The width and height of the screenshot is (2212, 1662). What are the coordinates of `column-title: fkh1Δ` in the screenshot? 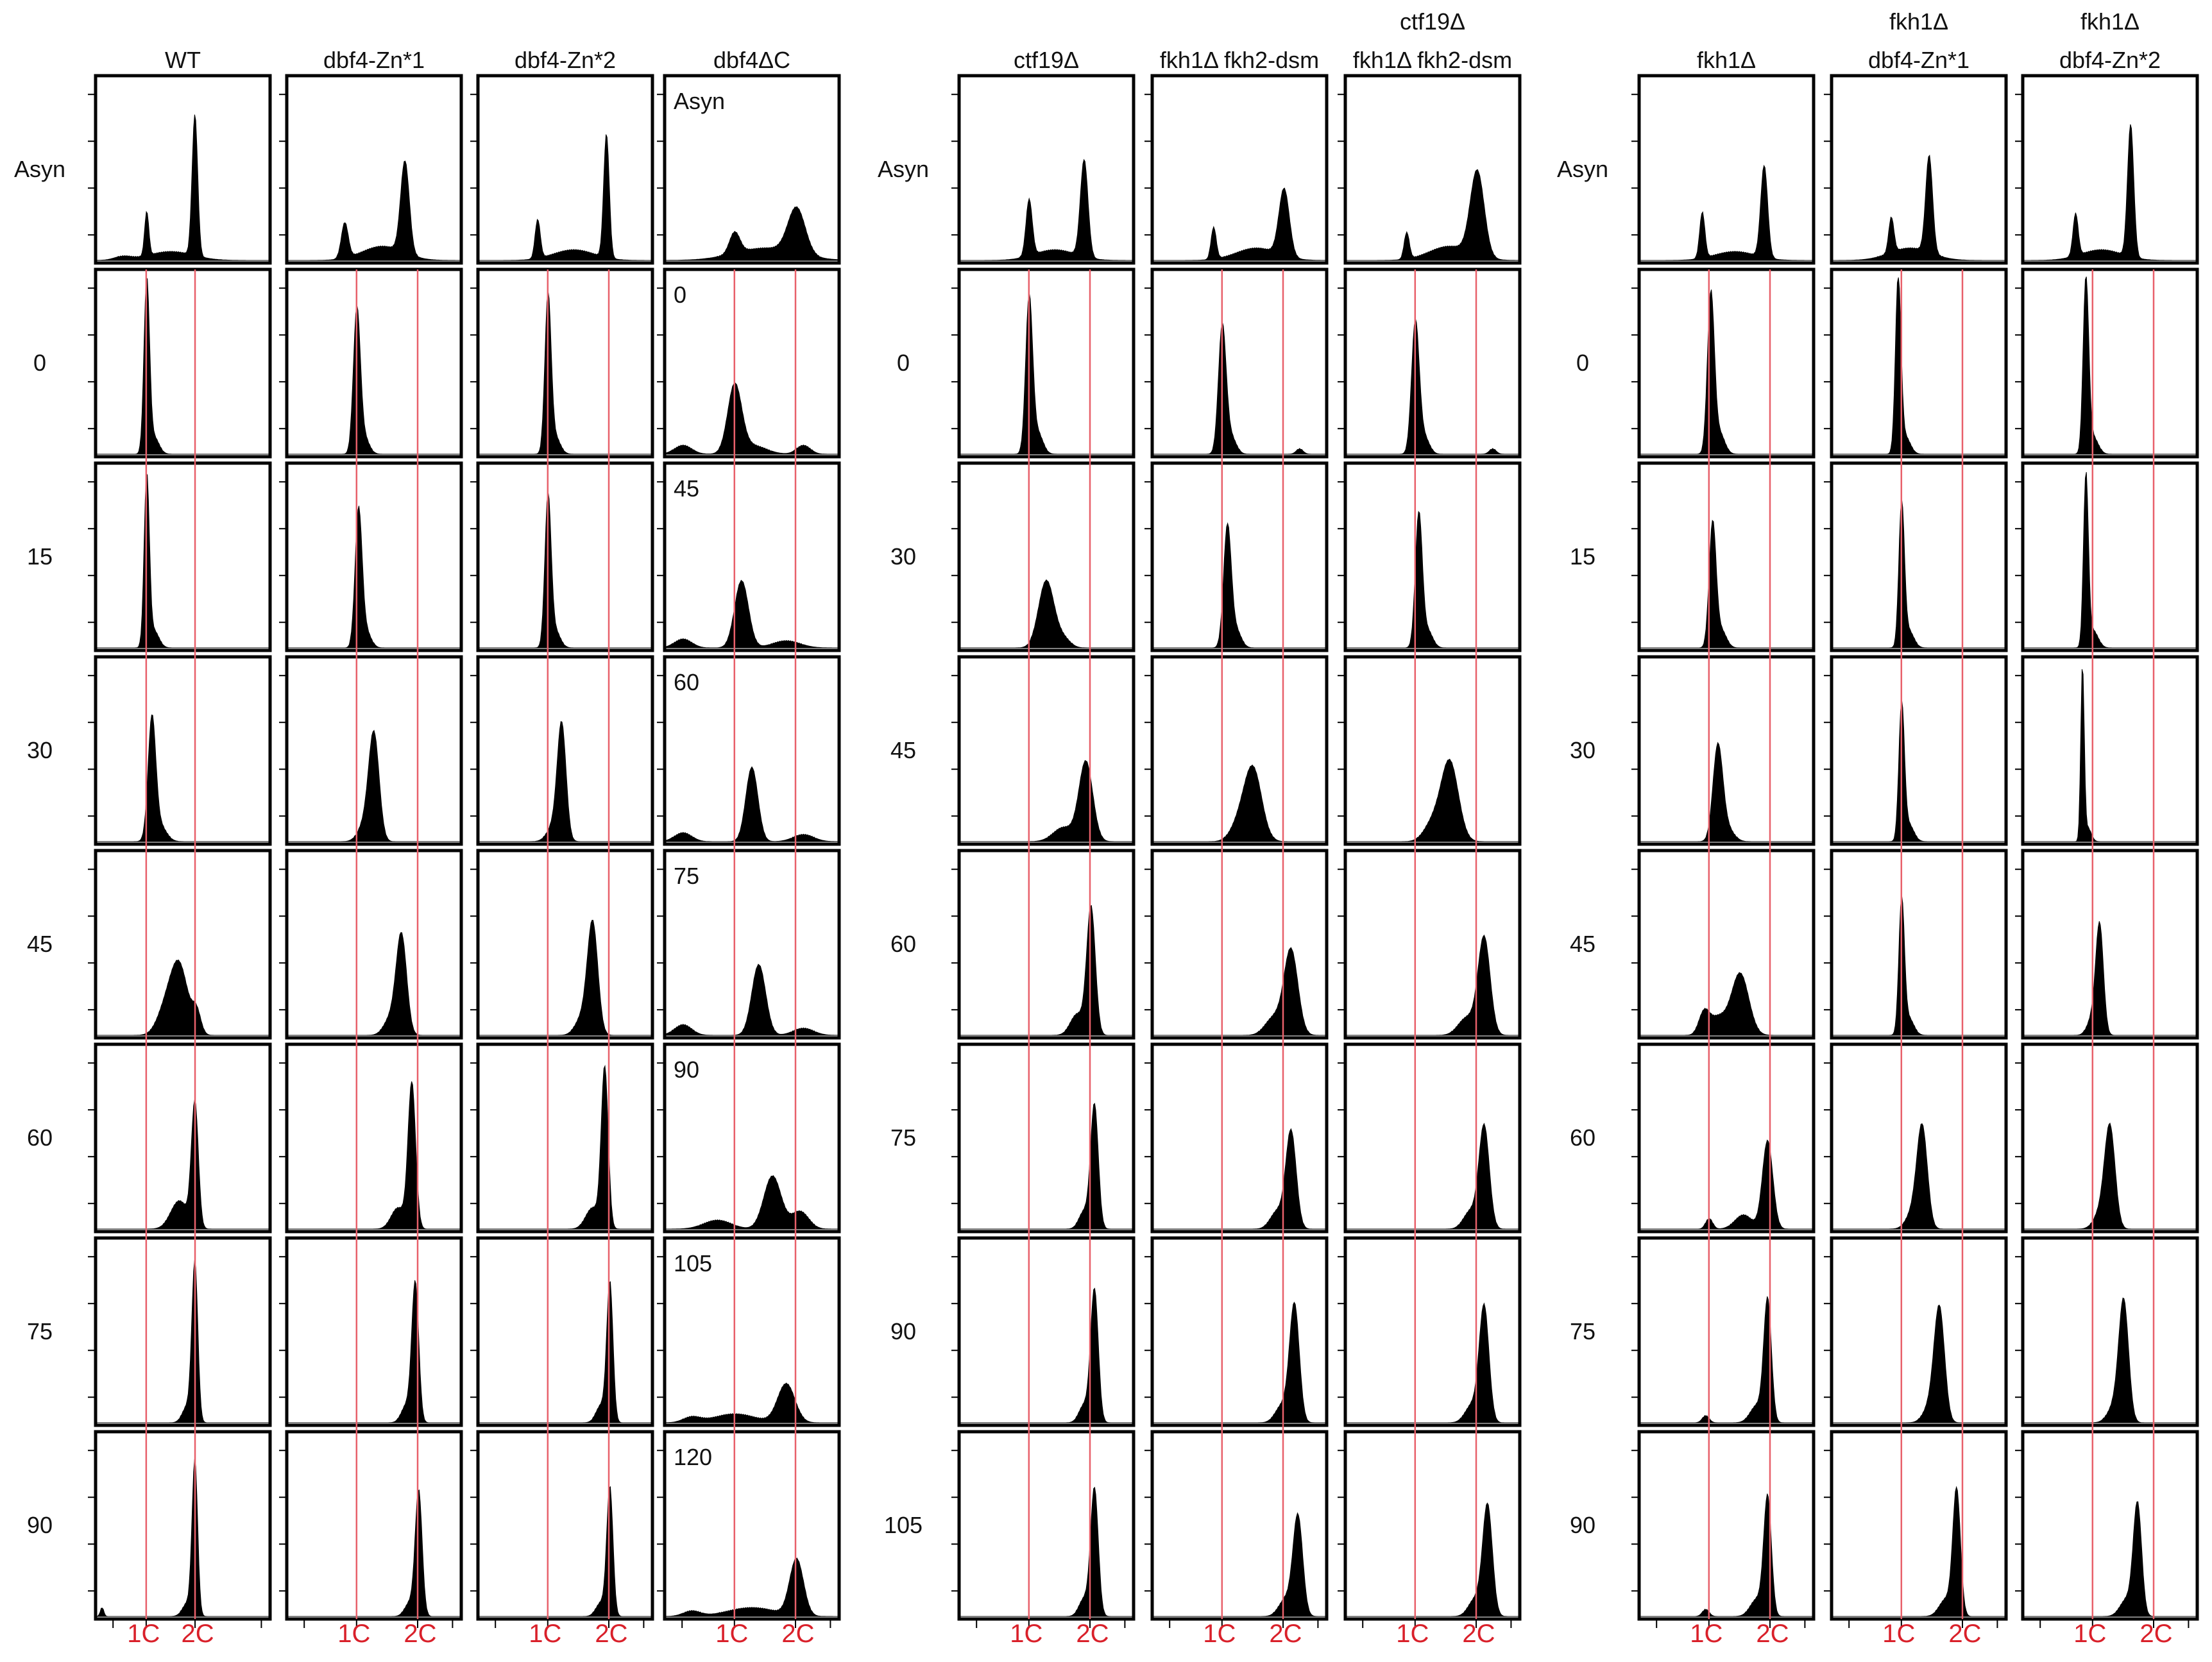 It's located at (2110, 21).